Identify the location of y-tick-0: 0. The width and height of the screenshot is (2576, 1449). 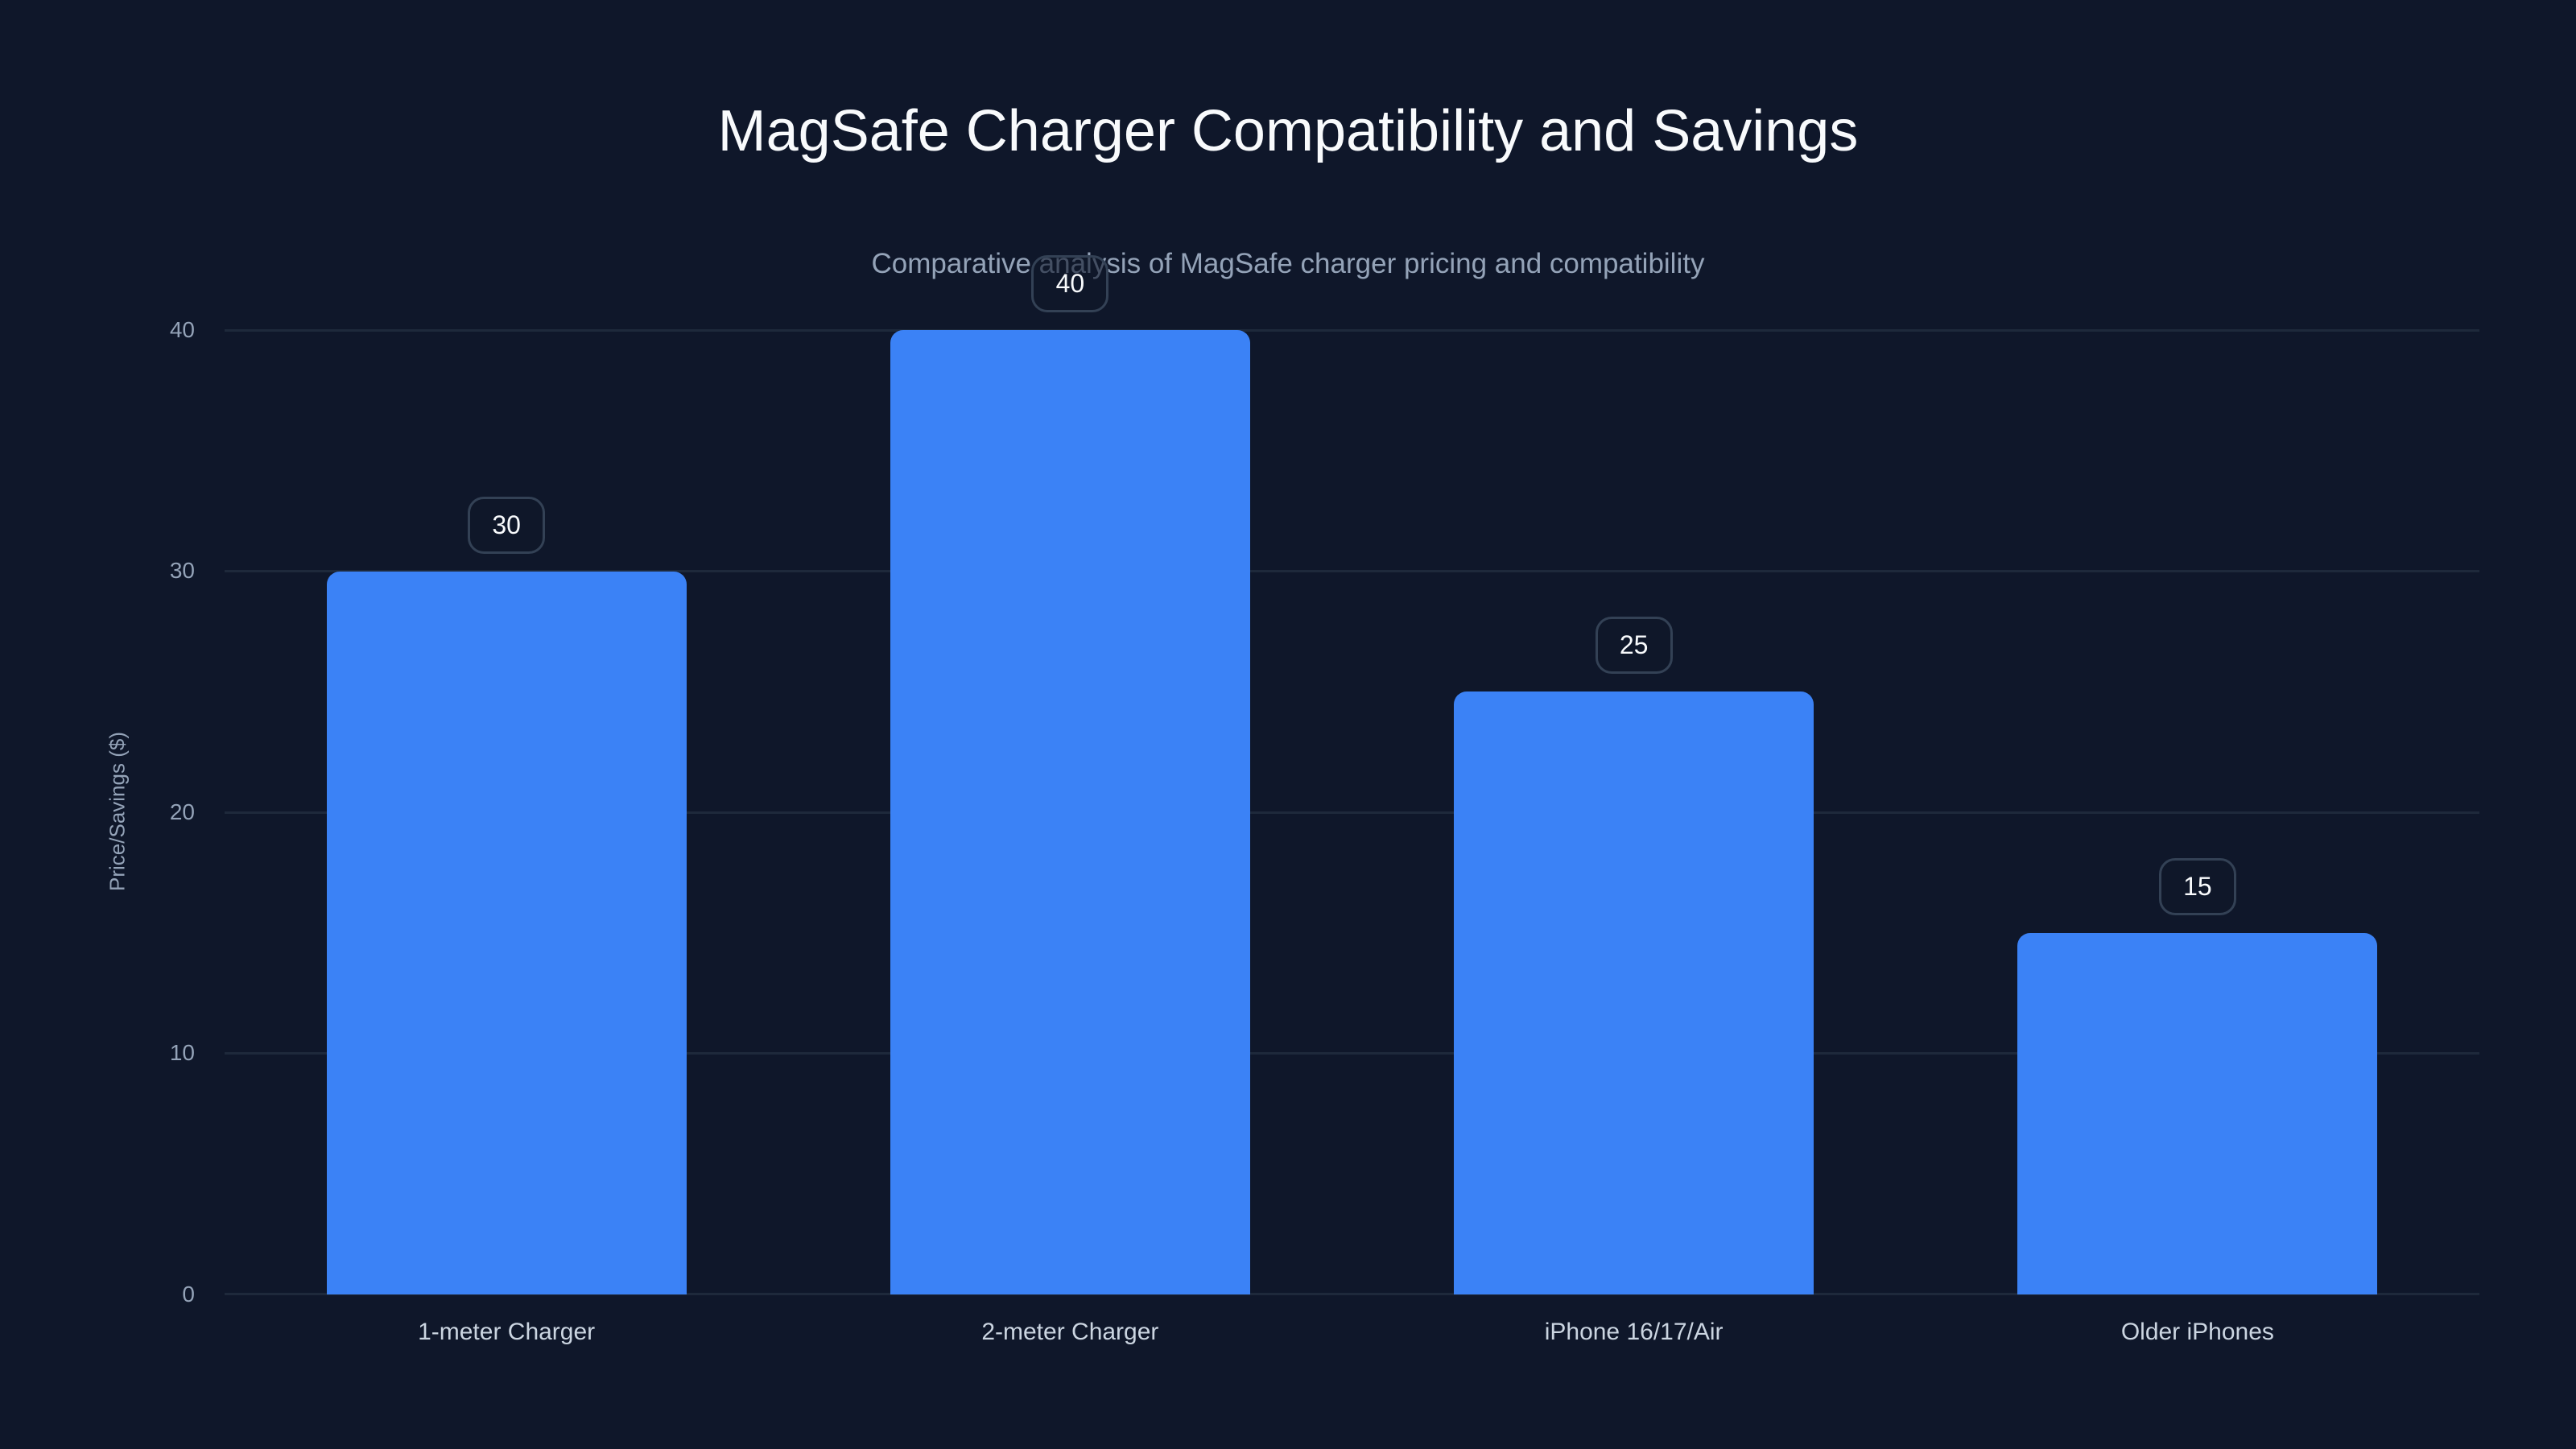
(188, 1294).